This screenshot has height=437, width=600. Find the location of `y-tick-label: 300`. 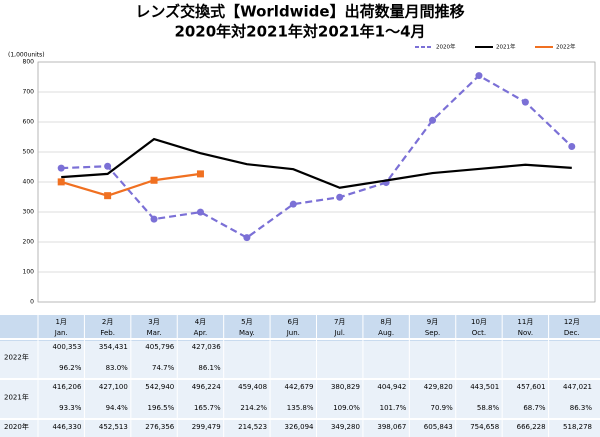

y-tick-label: 300 is located at coordinates (29, 212).